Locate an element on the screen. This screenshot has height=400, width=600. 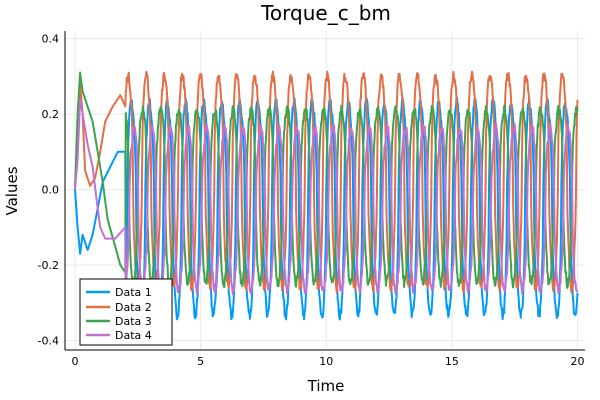
x-tick-labels: 0 5 10 15 20 is located at coordinates (328, 361).